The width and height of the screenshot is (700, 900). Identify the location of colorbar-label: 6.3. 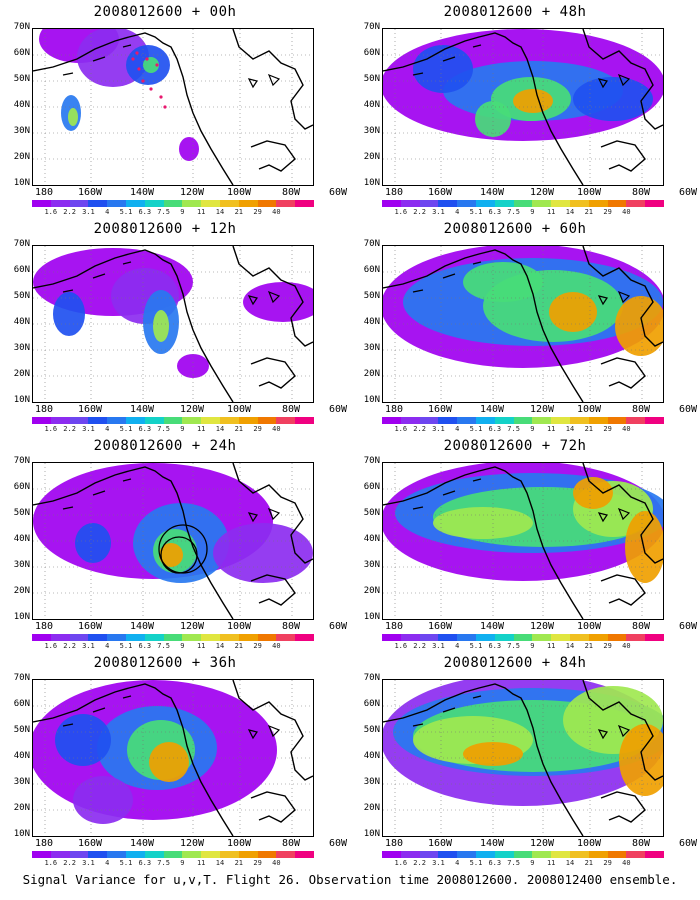
(145, 212).